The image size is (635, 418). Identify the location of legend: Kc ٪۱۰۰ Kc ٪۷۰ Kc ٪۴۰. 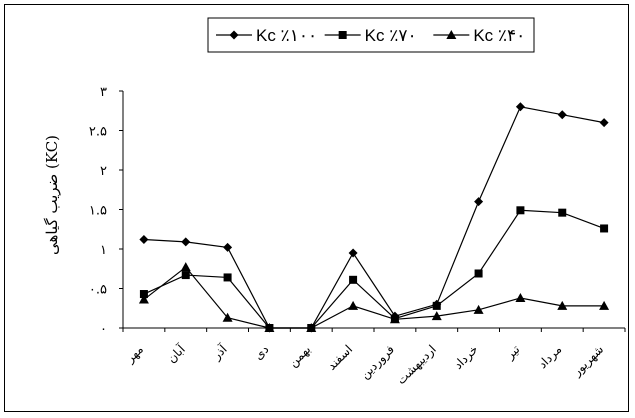
(371, 35).